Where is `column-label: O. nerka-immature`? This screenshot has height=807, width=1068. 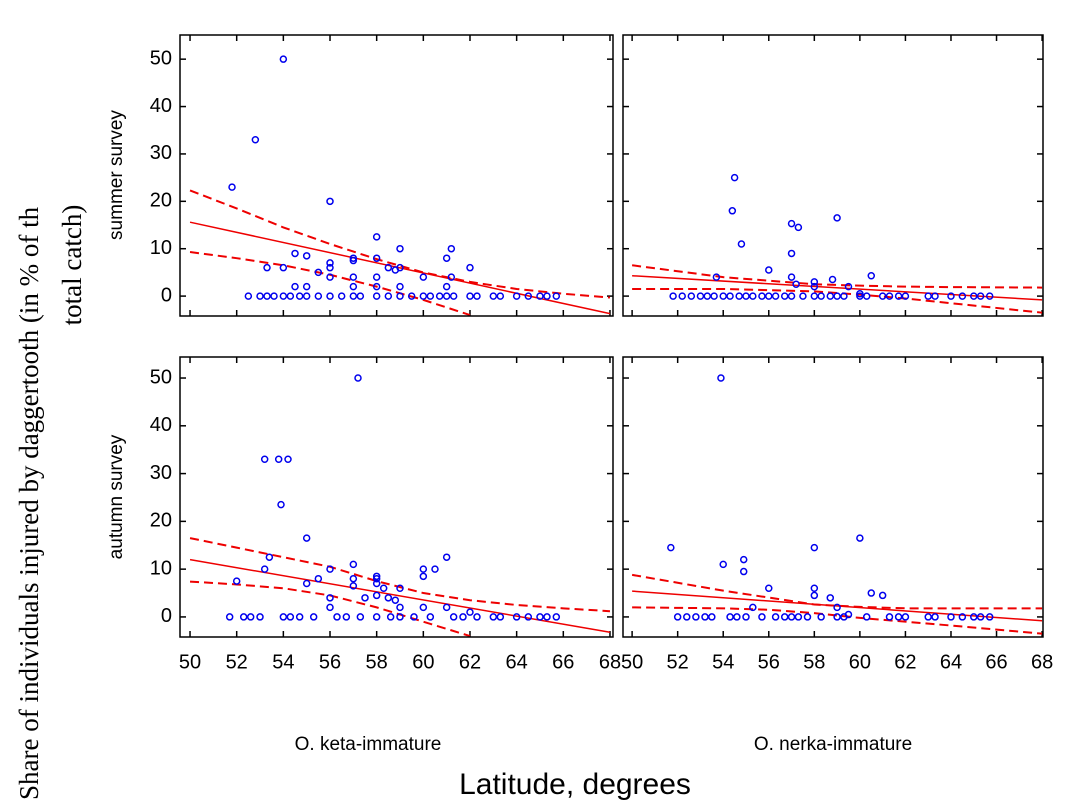
column-label: O. nerka-immature is located at coordinates (833, 744).